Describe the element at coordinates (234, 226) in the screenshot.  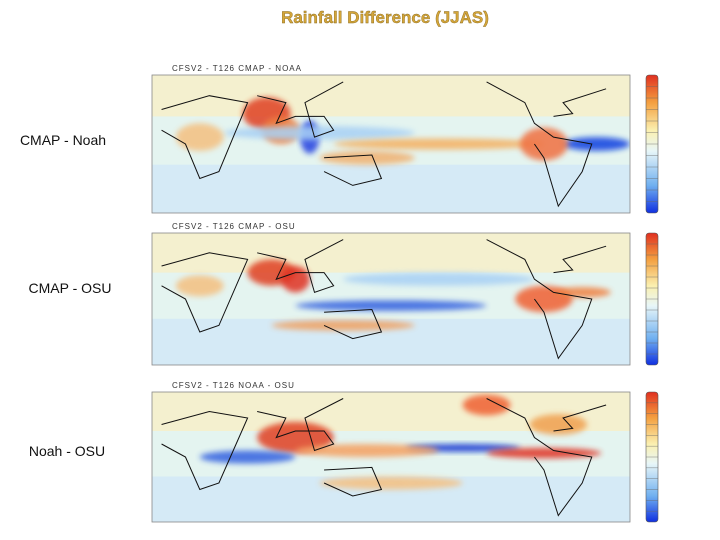
I see `map-title: CFSV2 - T126 CMAP - OSU` at that location.